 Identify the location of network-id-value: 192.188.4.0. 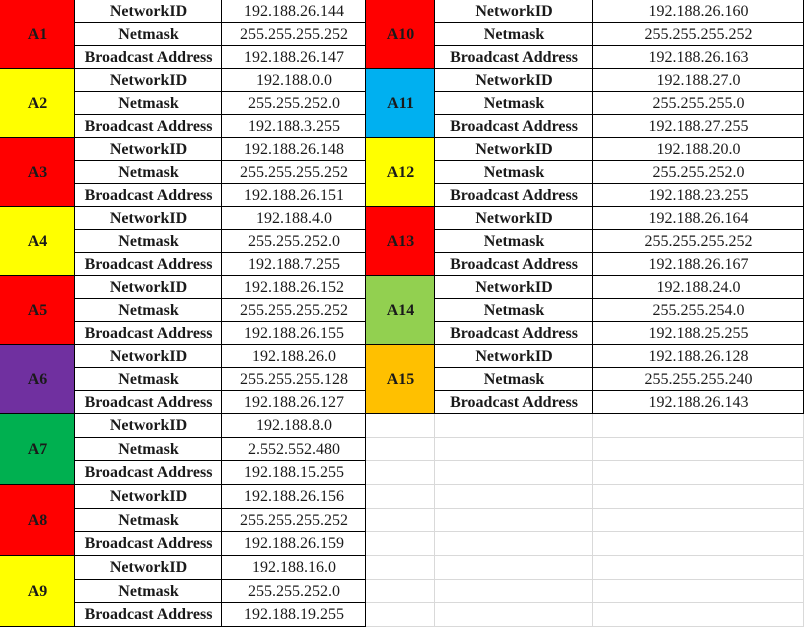
(294, 218).